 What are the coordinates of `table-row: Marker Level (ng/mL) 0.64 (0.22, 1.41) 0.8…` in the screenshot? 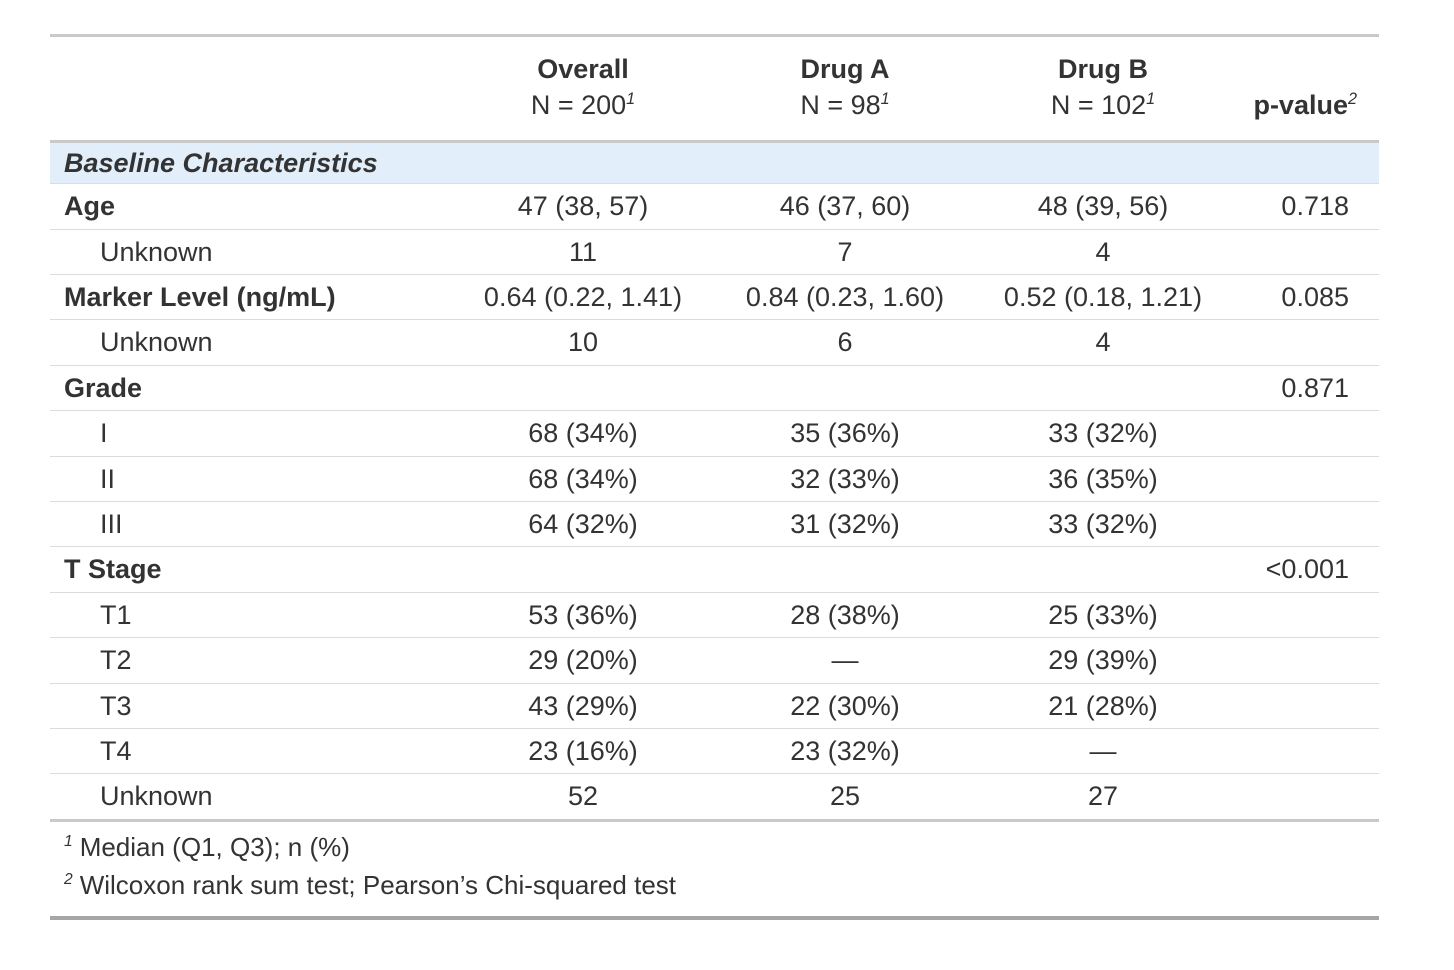 It's located at (714, 297).